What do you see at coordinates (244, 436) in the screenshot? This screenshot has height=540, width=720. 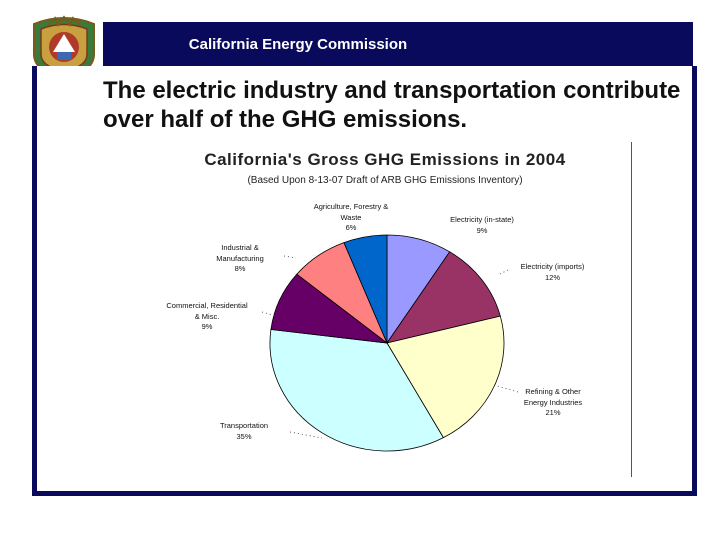 I see `slice-percent: 35%` at bounding box center [244, 436].